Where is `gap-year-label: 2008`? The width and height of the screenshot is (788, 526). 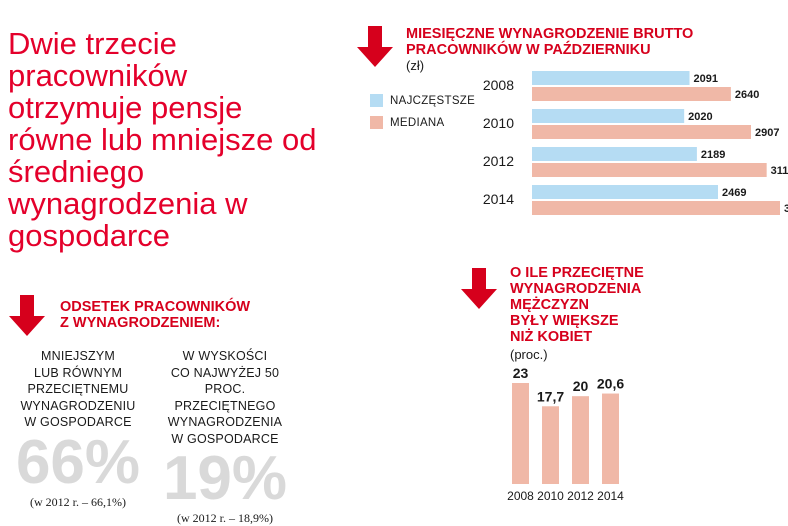
gap-year-label: 2008 is located at coordinates (520, 496).